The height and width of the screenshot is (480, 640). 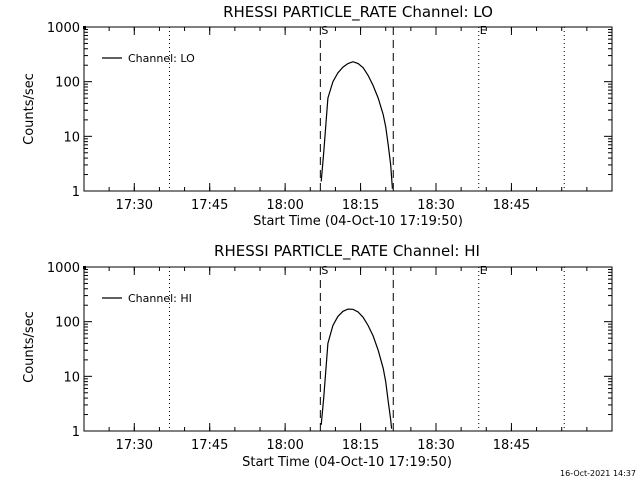 I want to click on footer-timestamp: 16-Oct-2021 14:37, so click(x=598, y=473).